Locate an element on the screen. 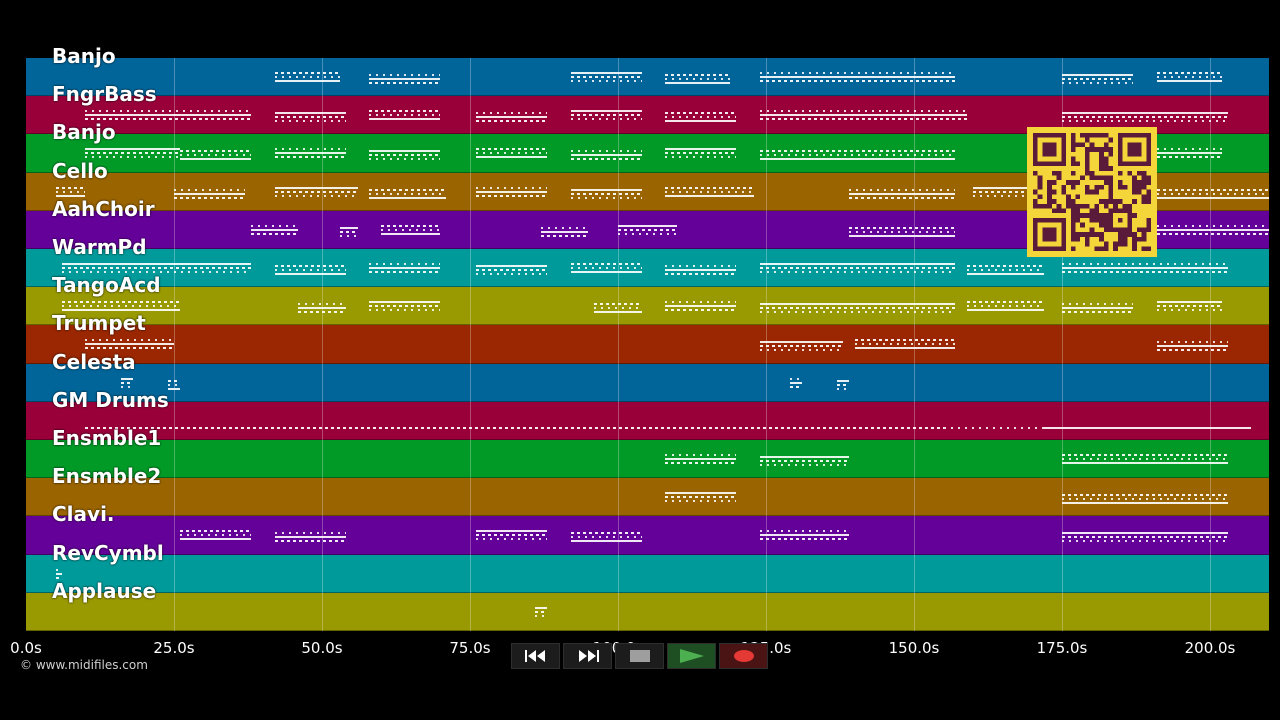 Image resolution: width=1280 pixels, height=720 pixels. qr-code-icon is located at coordinates (1092, 192).